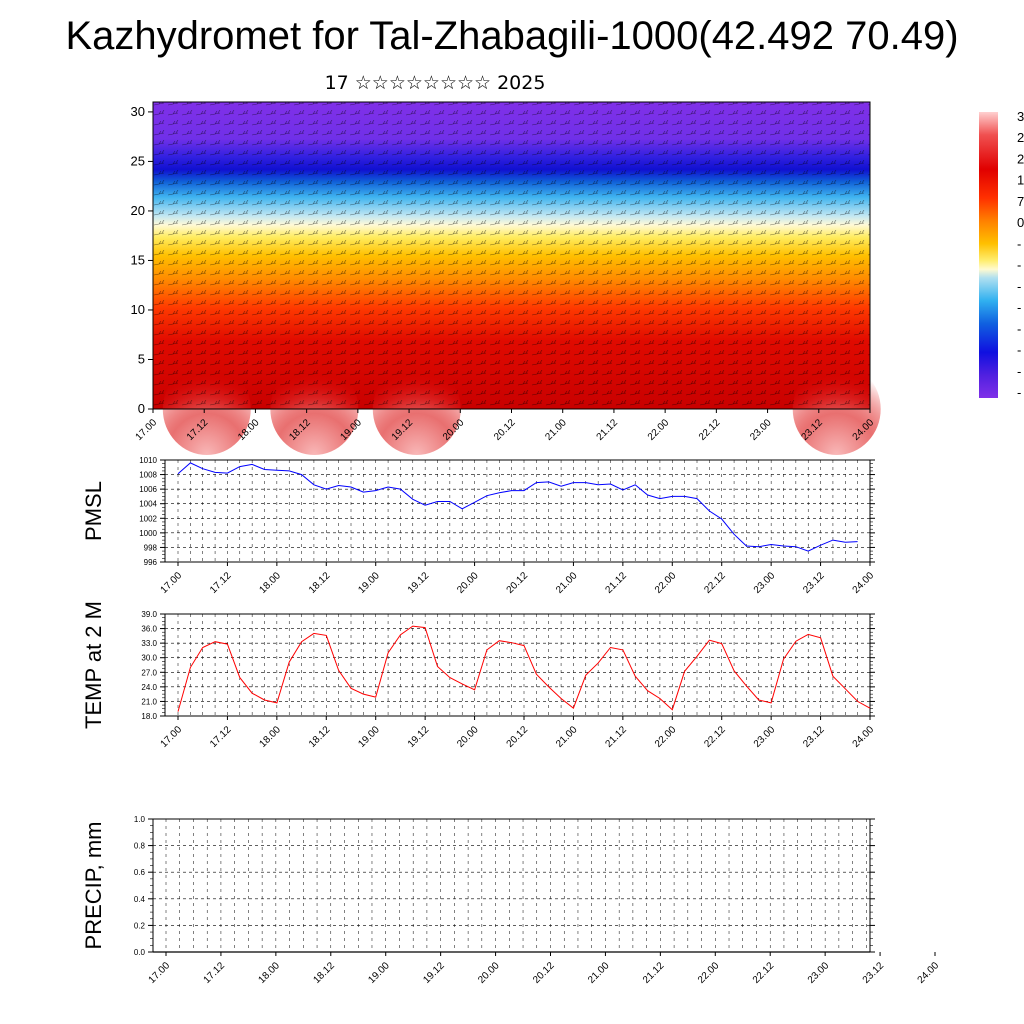  I want to click on plot-frame, so click(511, 885).